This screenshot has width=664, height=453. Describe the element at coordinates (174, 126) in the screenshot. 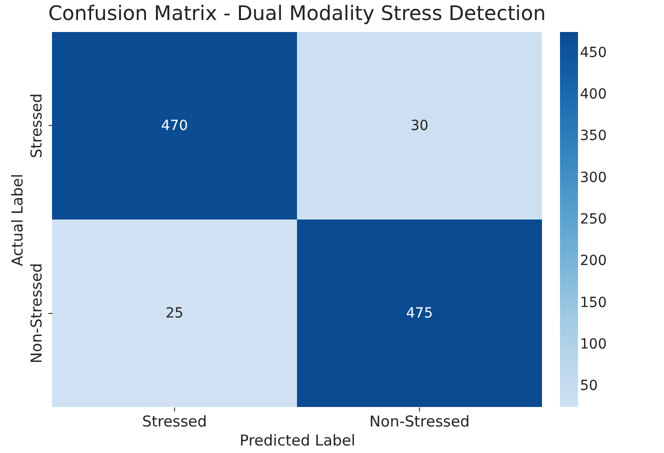

I see `data-label: 470` at that location.